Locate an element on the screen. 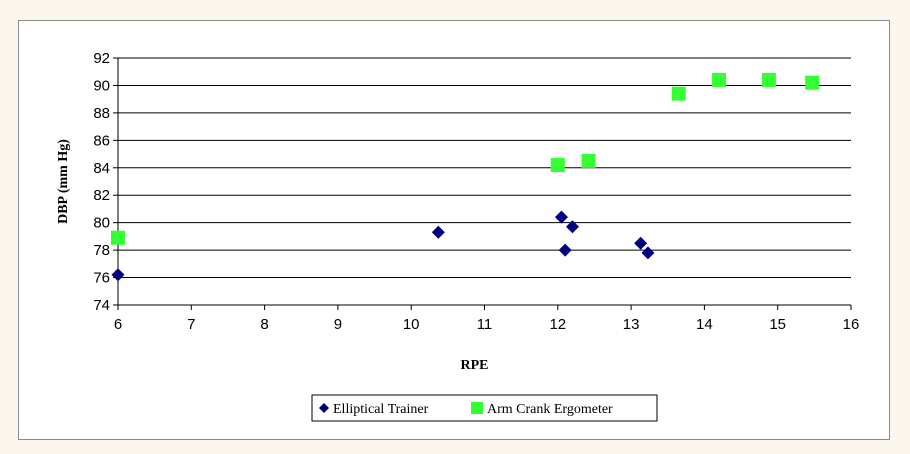 Image resolution: width=910 pixels, height=454 pixels. x-tick-label: 10 is located at coordinates (411, 324).